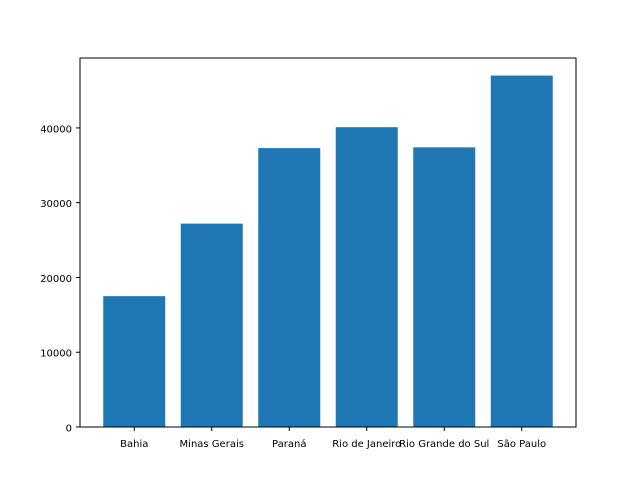 The image size is (640, 484). I want to click on x-tick-label: Bahia, so click(134, 444).